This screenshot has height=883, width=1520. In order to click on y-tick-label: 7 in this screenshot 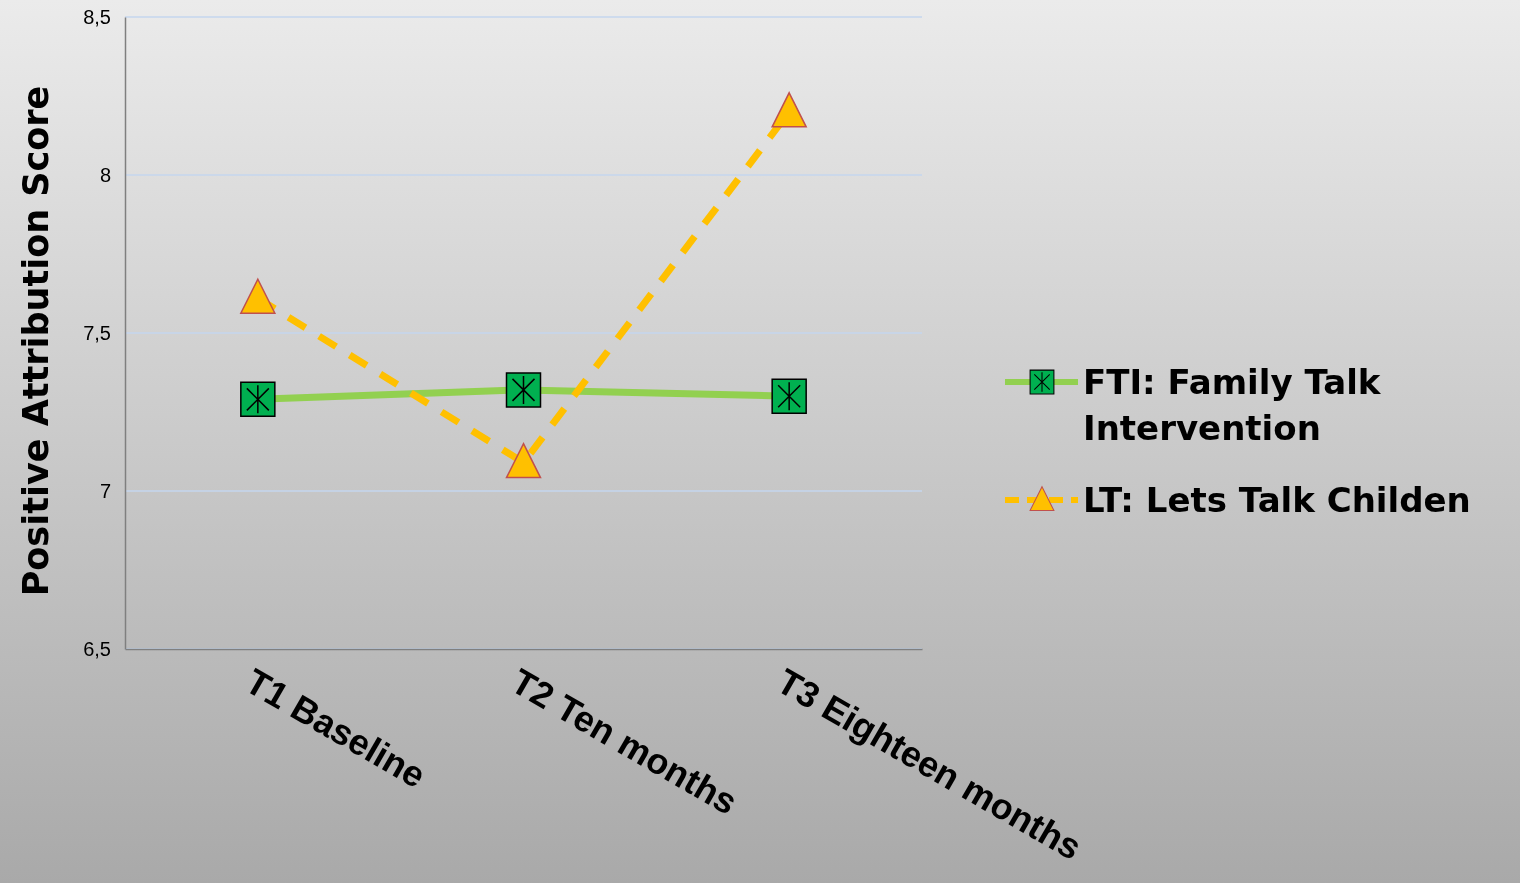, I will do `click(105, 490)`.